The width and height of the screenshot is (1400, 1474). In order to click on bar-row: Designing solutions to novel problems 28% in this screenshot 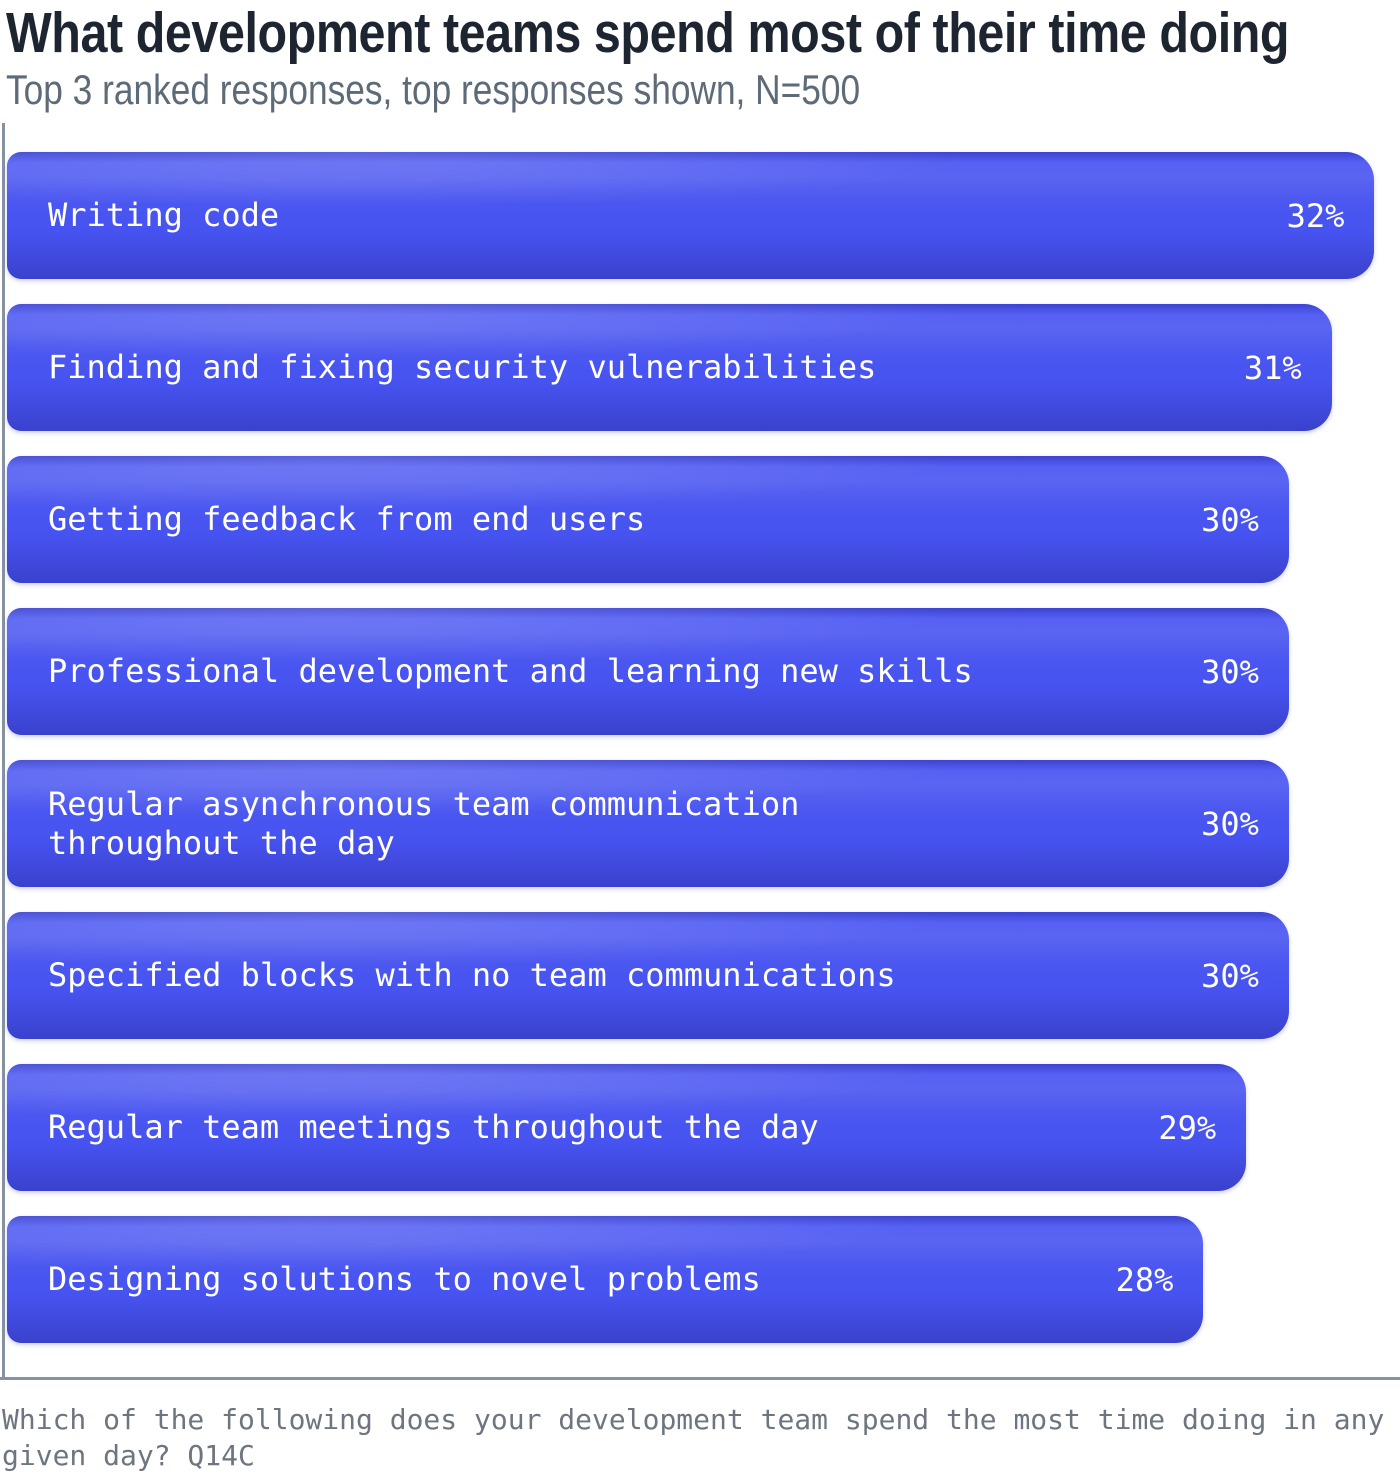, I will do `click(703, 1279)`.